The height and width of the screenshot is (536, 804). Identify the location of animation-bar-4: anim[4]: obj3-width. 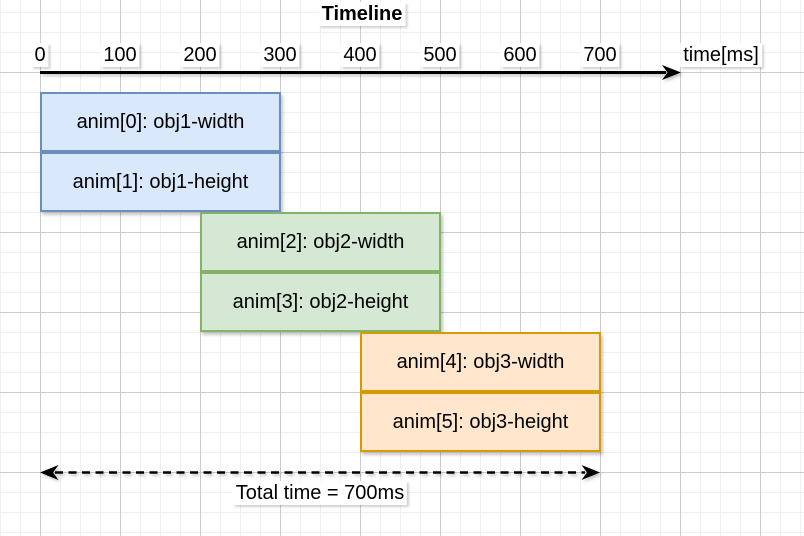
(480, 362).